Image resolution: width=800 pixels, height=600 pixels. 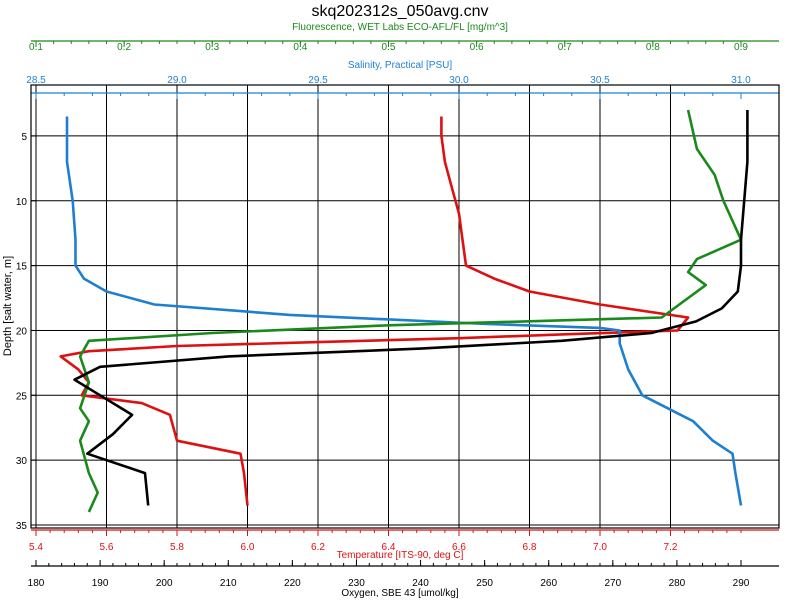 What do you see at coordinates (459, 80) in the screenshot?
I see `sal-tick-label: 30.0` at bounding box center [459, 80].